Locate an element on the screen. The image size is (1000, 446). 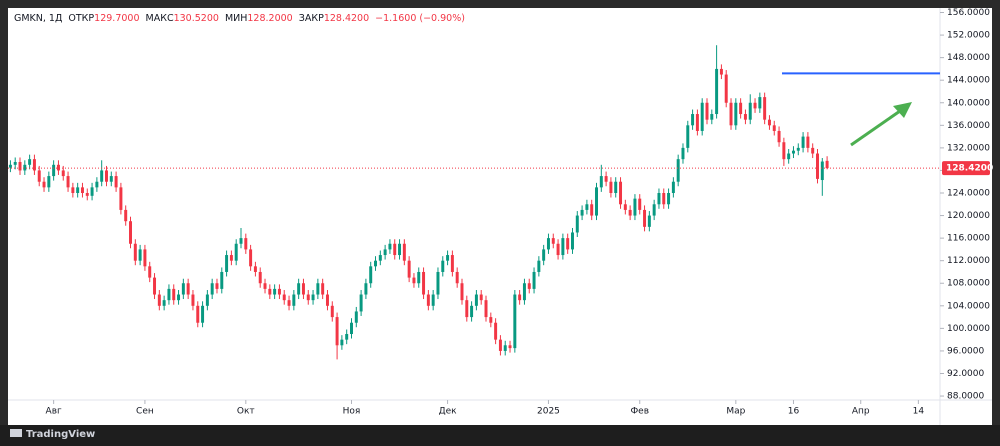
x-tick-label: Мар is located at coordinates (735, 412).